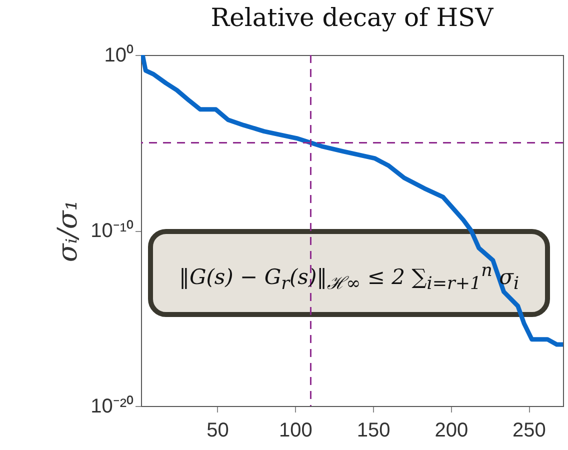  I want to click on x-tick-label: 250, so click(529, 431).